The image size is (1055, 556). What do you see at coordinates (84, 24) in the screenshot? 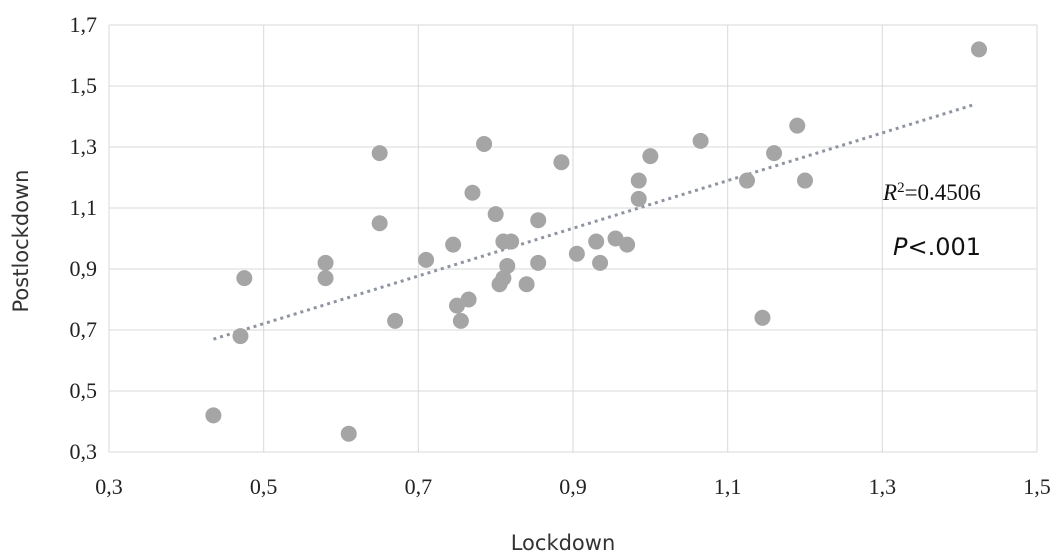
I see `y-tick-label: 1,7` at bounding box center [84, 24].